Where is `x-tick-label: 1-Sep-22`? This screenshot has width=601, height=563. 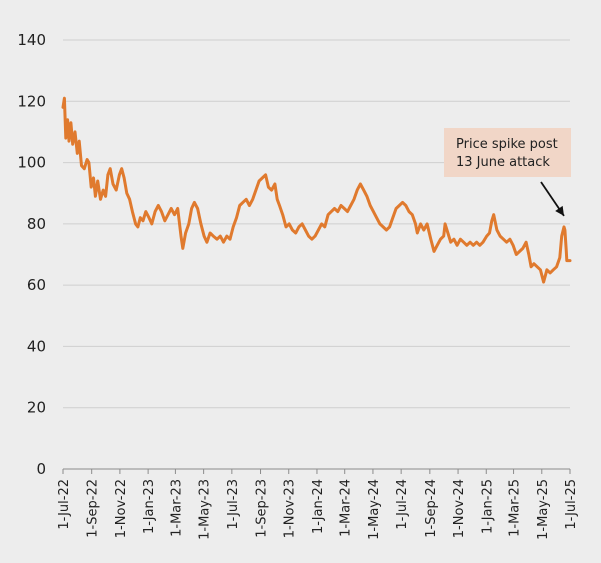
x-tick-label: 1-Sep-22 is located at coordinates (93, 508).